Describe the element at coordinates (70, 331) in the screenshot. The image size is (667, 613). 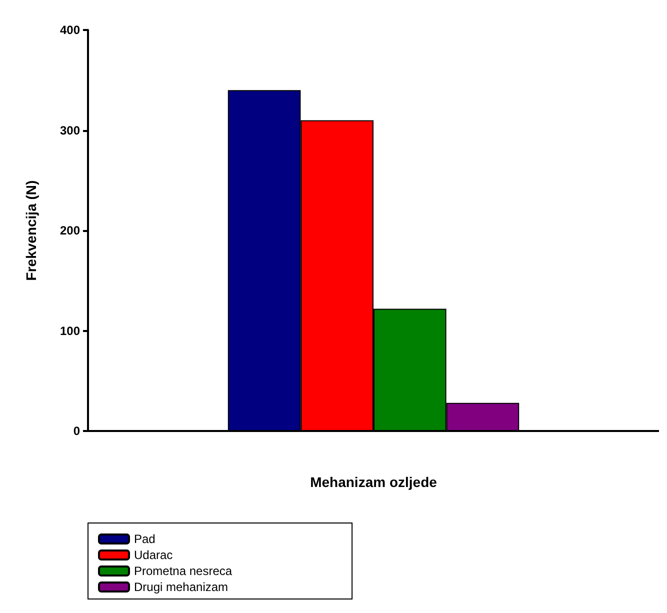
I see `y-tick-label: 100` at that location.